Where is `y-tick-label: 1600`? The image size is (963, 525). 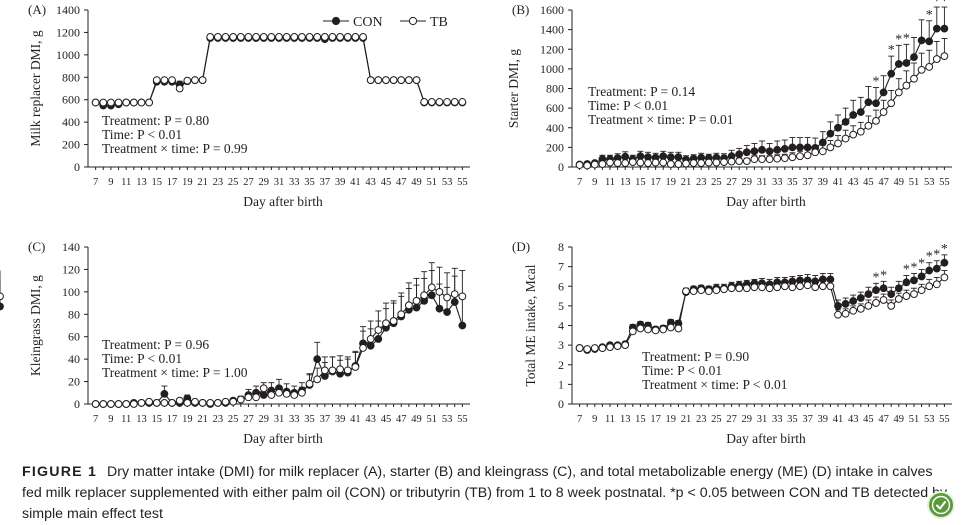
y-tick-label: 1600 is located at coordinates (552, 10).